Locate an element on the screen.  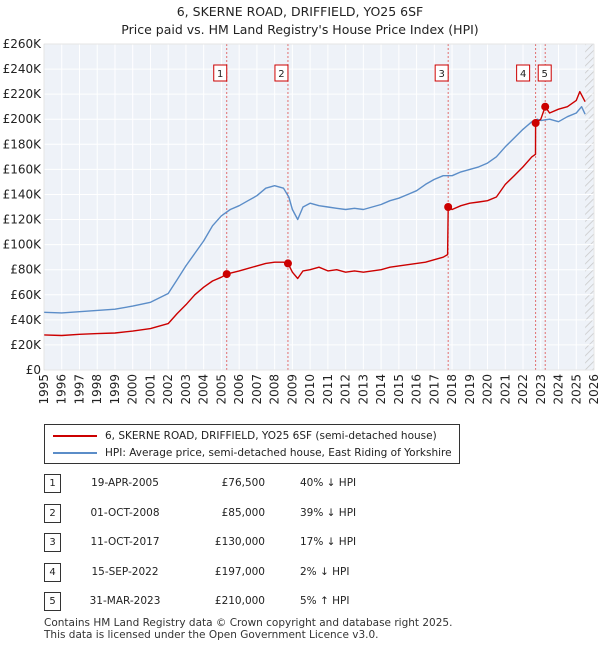
transaction-number: 4 is located at coordinates (52, 572).